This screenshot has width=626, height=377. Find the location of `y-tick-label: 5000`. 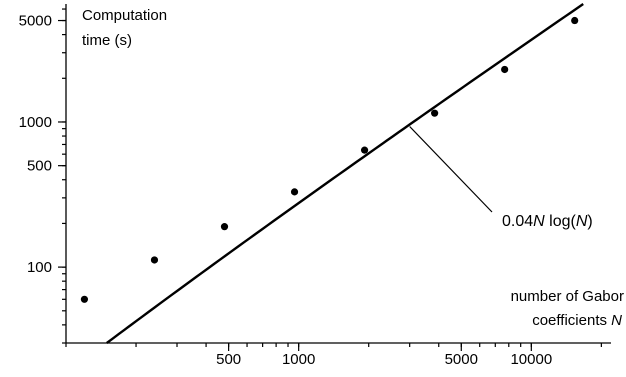

y-tick-label: 5000 is located at coordinates (35, 21).